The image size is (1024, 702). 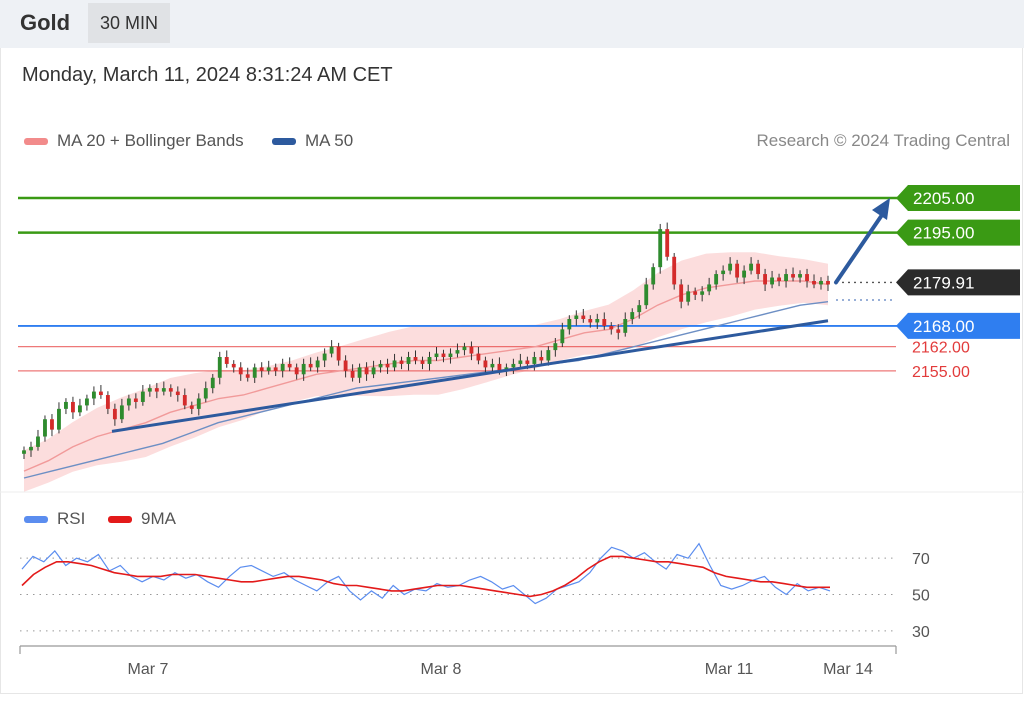 What do you see at coordinates (941, 348) in the screenshot?
I see `level-label-2162.00: 2162.00` at bounding box center [941, 348].